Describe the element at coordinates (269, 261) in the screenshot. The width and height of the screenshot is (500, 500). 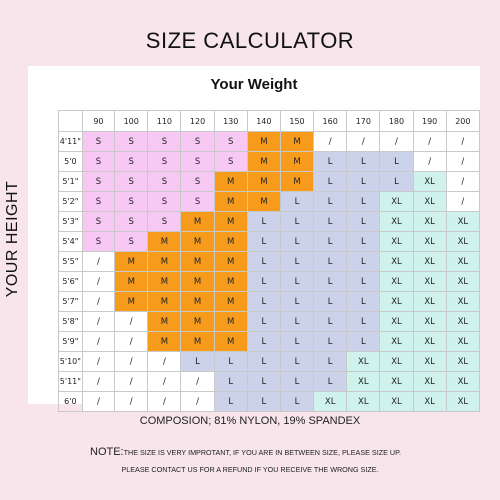
I see `table-row: 5'5" / M M M M L L L L XL XL XL` at that location.